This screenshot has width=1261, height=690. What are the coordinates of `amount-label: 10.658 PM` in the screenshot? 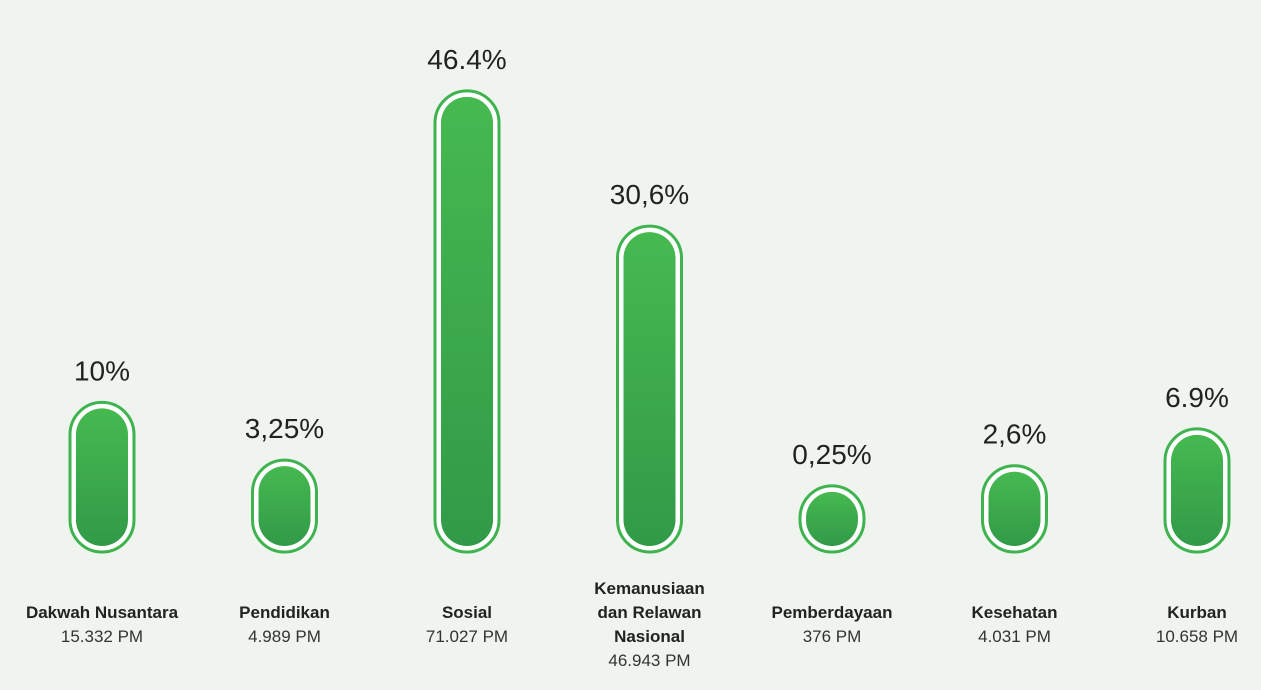 It's located at (1197, 636).